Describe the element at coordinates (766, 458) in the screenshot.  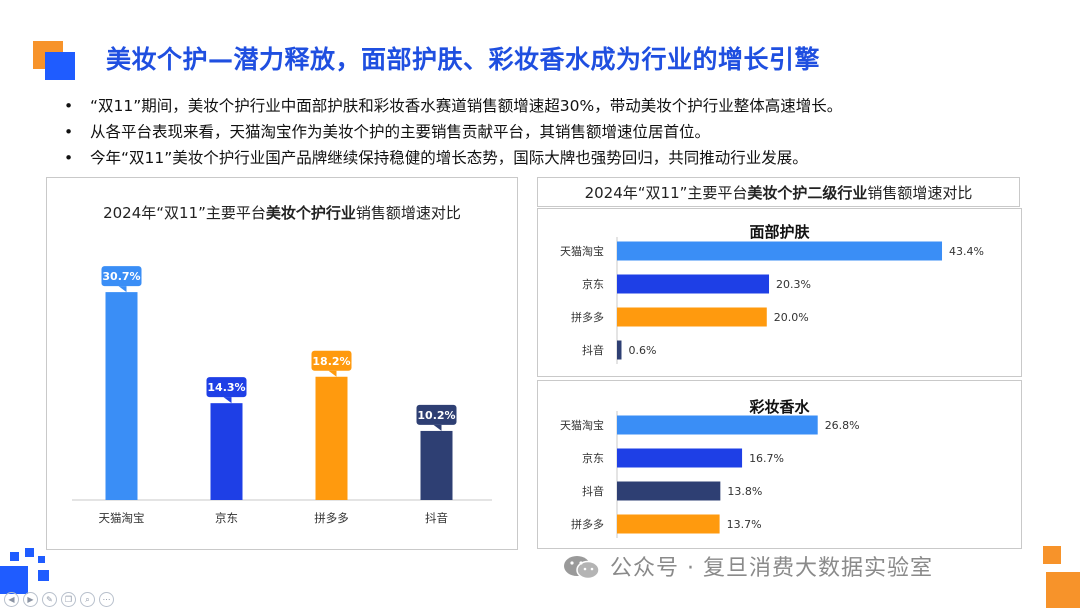
I see `data-label: 16.7%` at that location.